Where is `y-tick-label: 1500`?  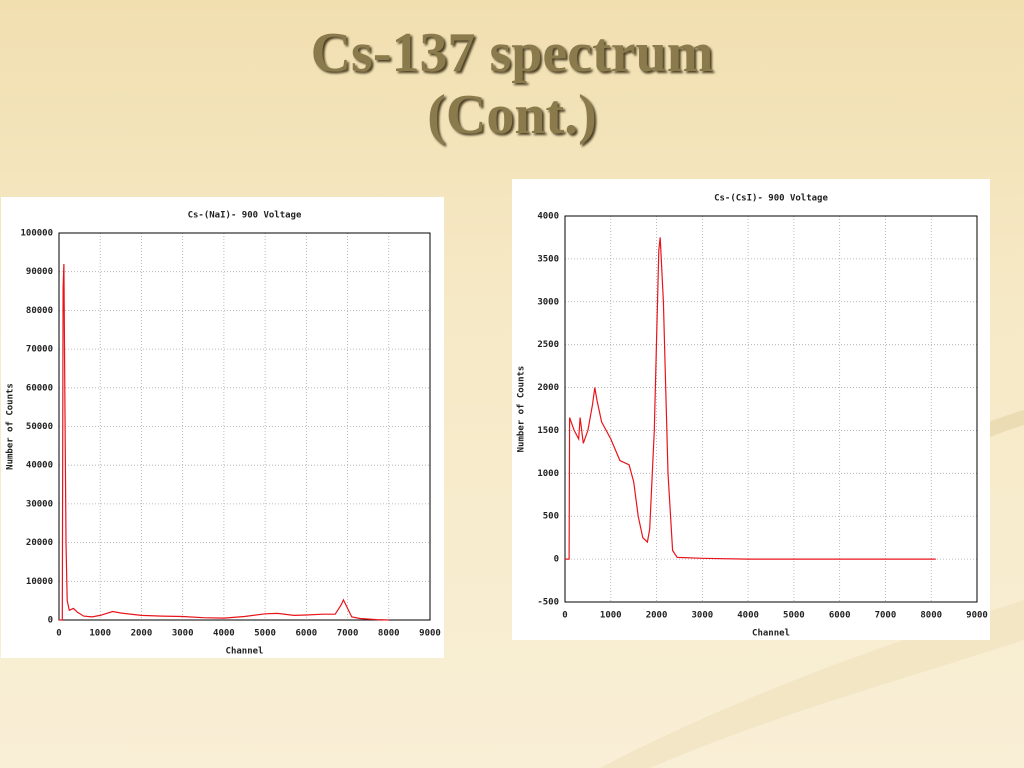
y-tick-label: 1500 is located at coordinates (548, 431).